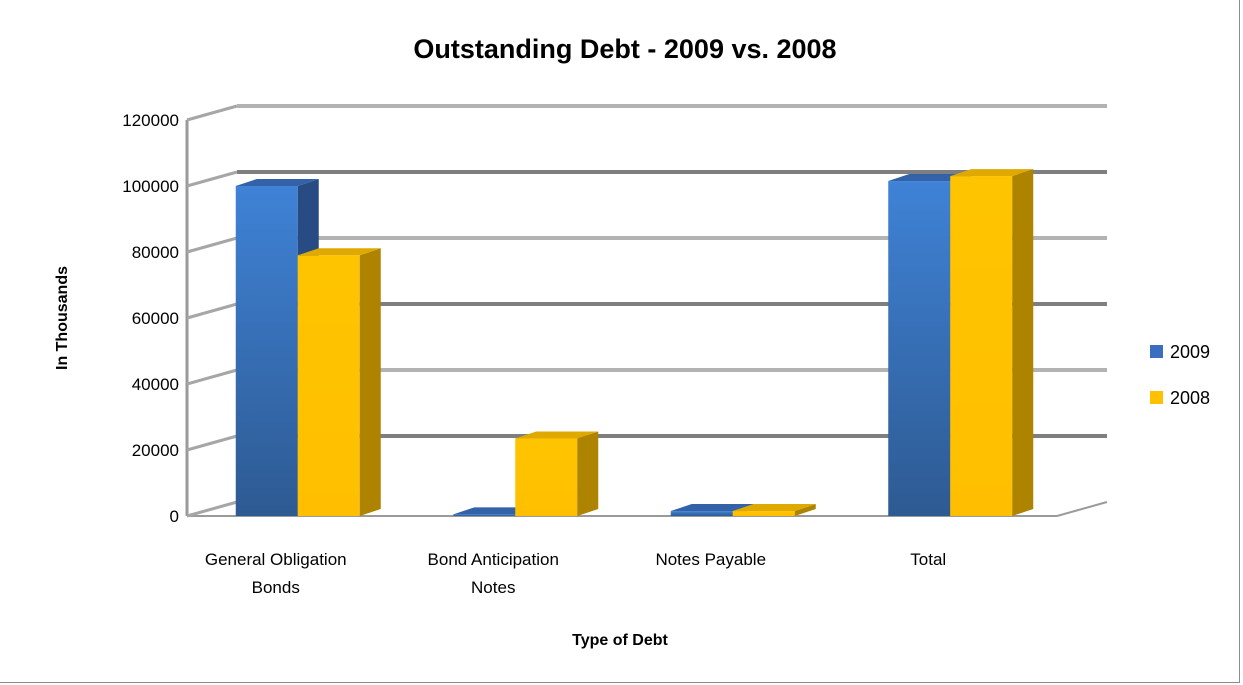 Image resolution: width=1243 pixels, height=685 pixels. What do you see at coordinates (1190, 352) in the screenshot?
I see `legend-label: 2009` at bounding box center [1190, 352].